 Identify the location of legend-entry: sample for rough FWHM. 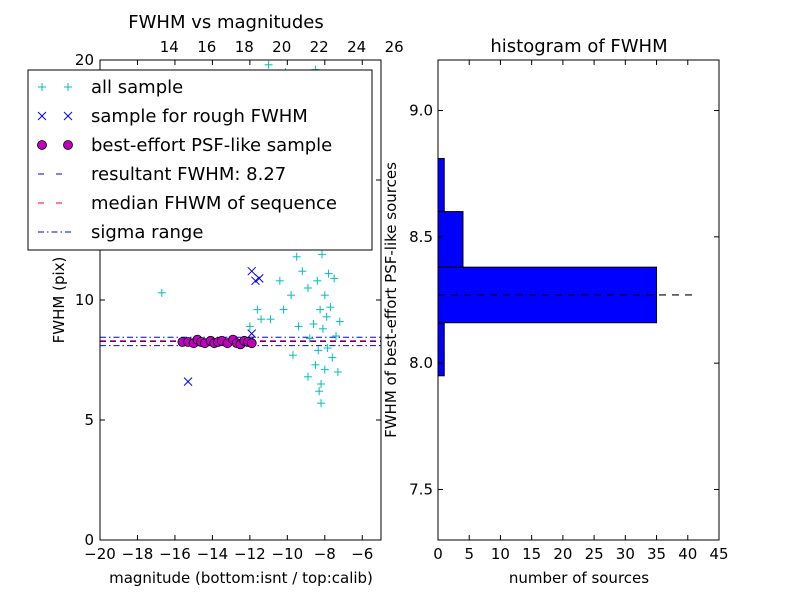
(172, 116).